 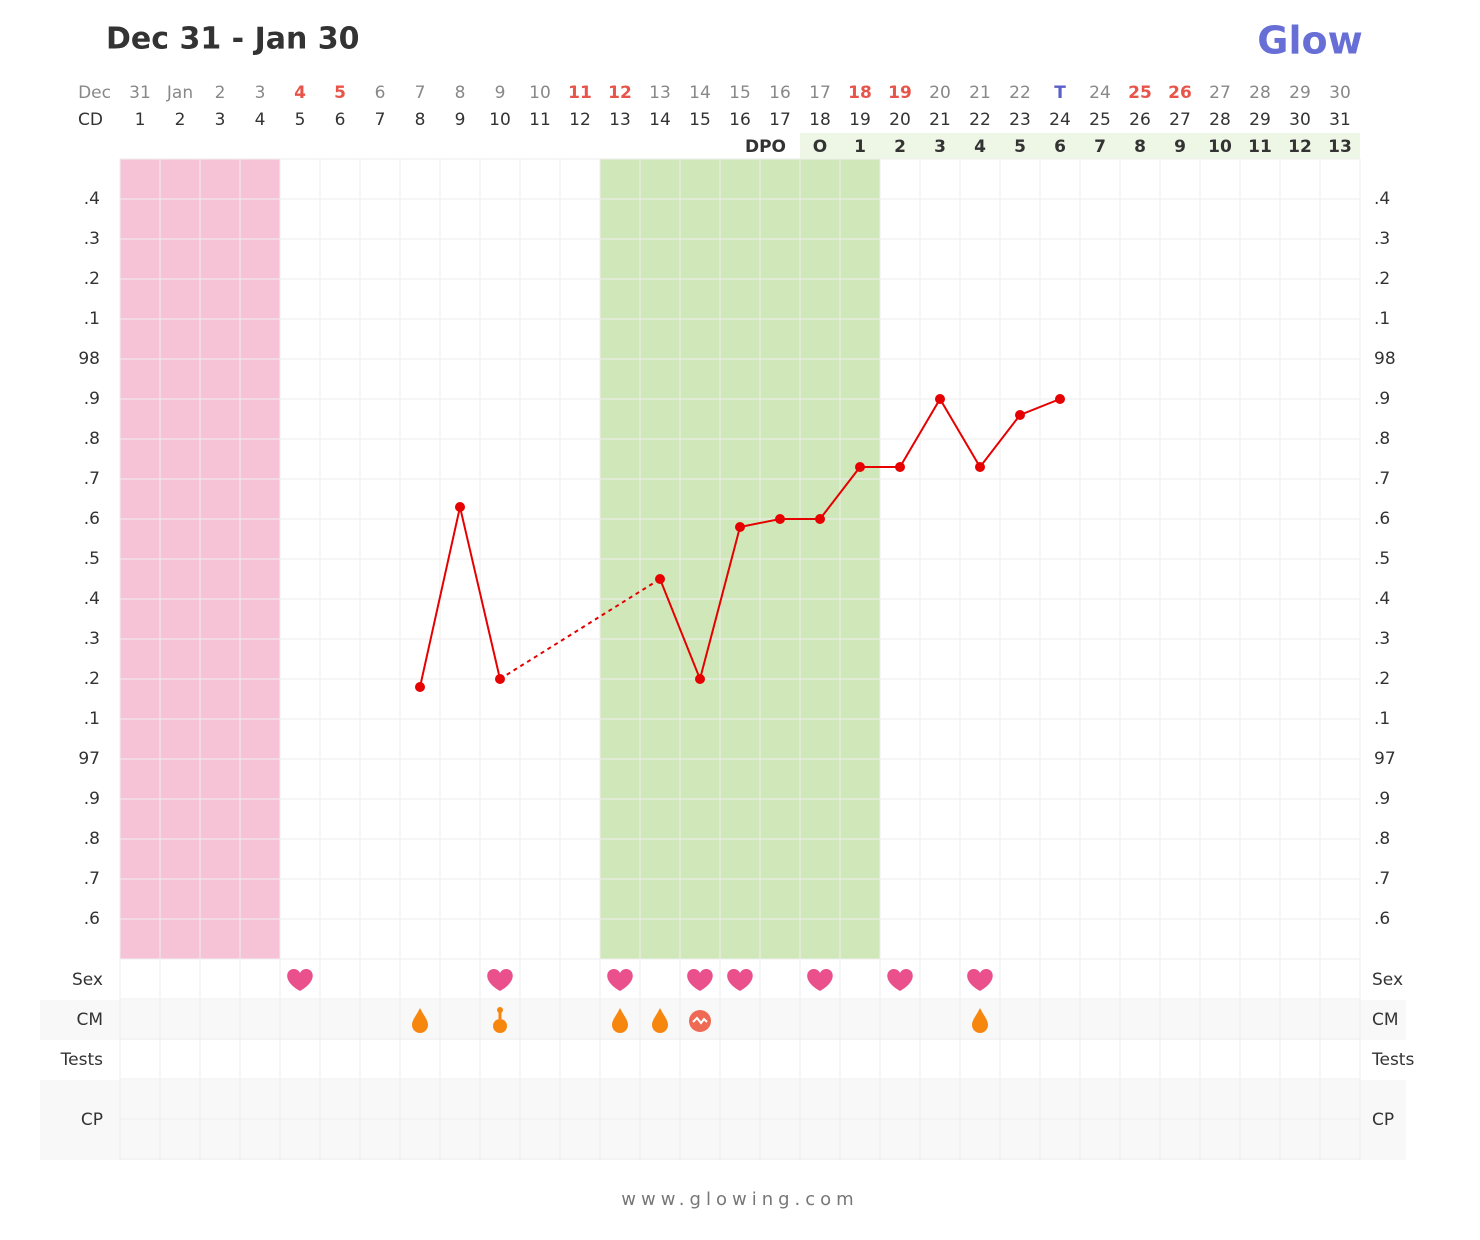 What do you see at coordinates (1340, 93) in the screenshot?
I see `date-label: 30` at bounding box center [1340, 93].